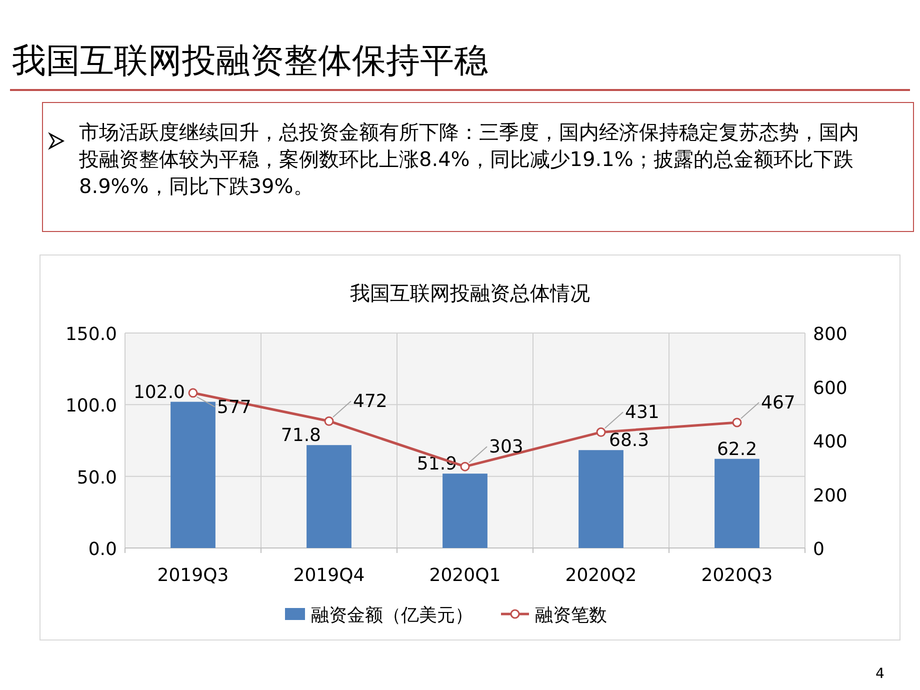 Image resolution: width=920 pixels, height=690 pixels. What do you see at coordinates (370, 401) in the screenshot?
I see `data-label: 472` at bounding box center [370, 401].